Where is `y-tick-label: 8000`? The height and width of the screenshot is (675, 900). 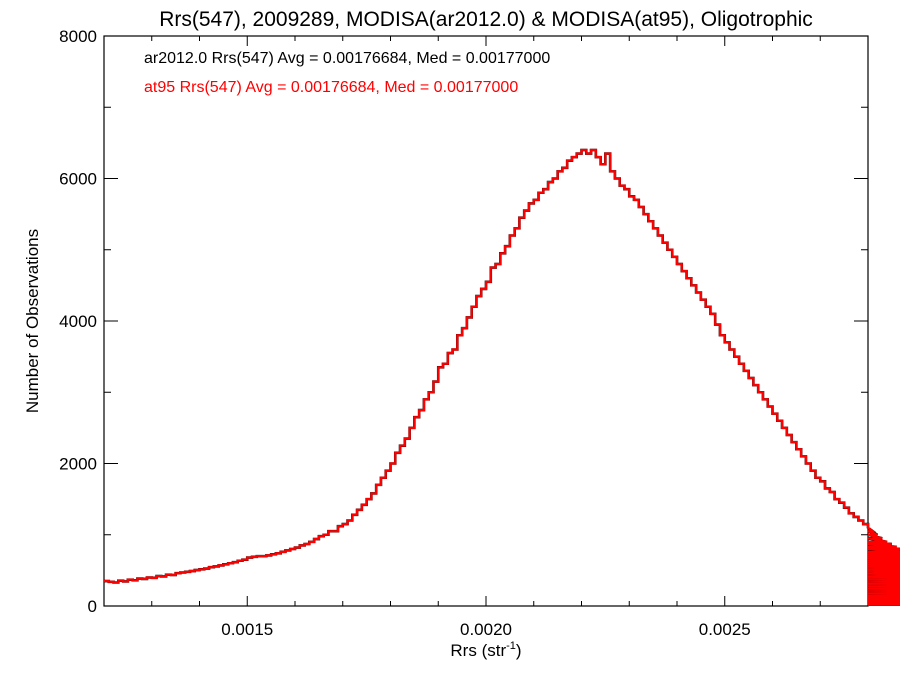 y-tick-label: 8000 is located at coordinates (78, 36).